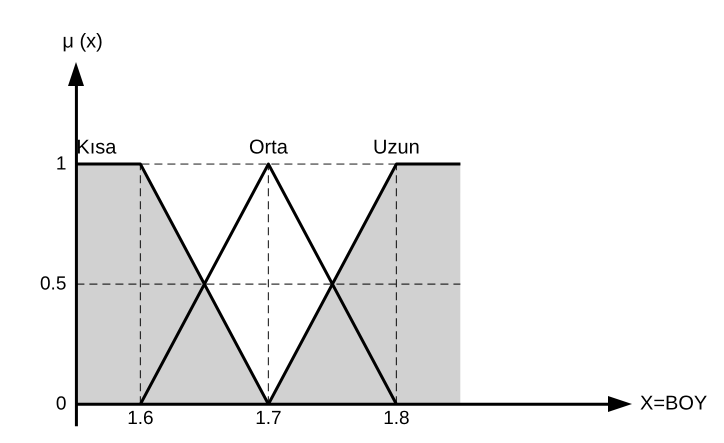 The height and width of the screenshot is (443, 724). Describe the element at coordinates (61, 163) in the screenshot. I see `y-tick-label: 1` at that location.